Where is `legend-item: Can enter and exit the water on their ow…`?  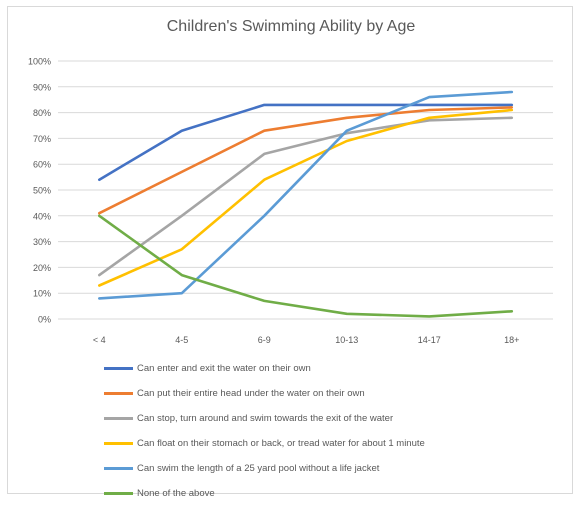
legend-item: Can enter and exit the water on their ow… is located at coordinates (264, 368).